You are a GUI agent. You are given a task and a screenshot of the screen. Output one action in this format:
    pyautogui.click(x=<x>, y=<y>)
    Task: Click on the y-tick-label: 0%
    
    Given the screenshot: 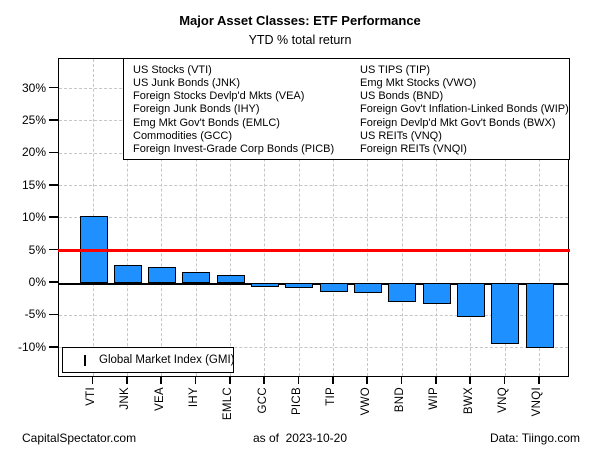 What is the action you would take?
    pyautogui.click(x=37, y=282)
    